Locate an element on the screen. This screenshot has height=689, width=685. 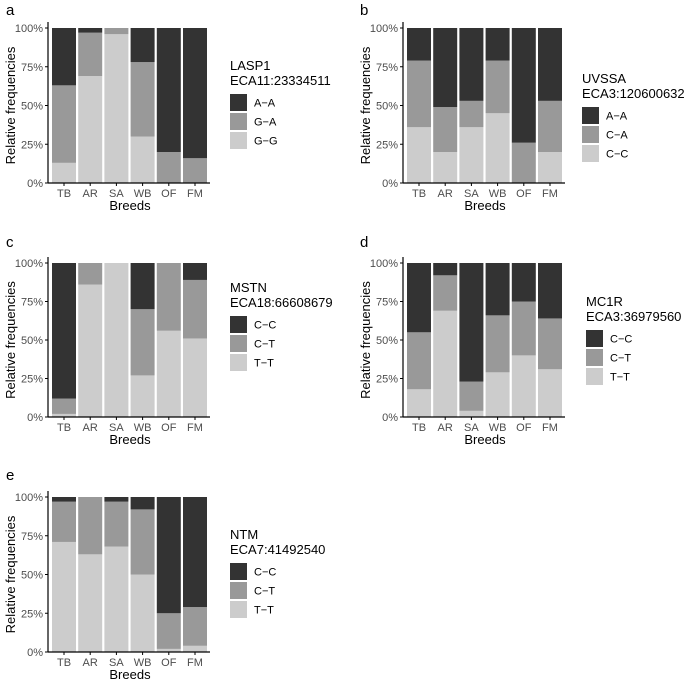
bar-tb-ga is located at coordinates (64, 124).